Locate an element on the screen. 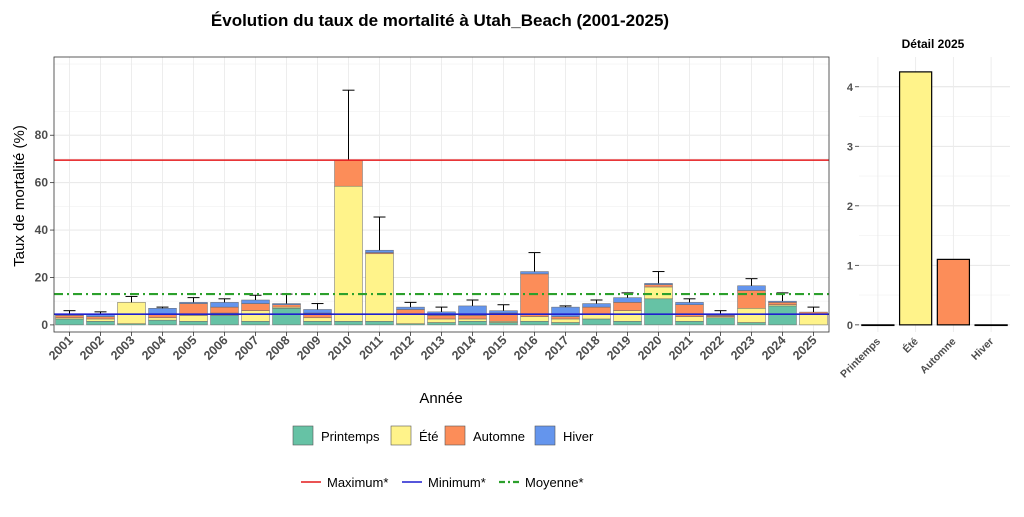 The width and height of the screenshot is (1024, 517). main-x-tick-label: 2010 is located at coordinates (340, 348).